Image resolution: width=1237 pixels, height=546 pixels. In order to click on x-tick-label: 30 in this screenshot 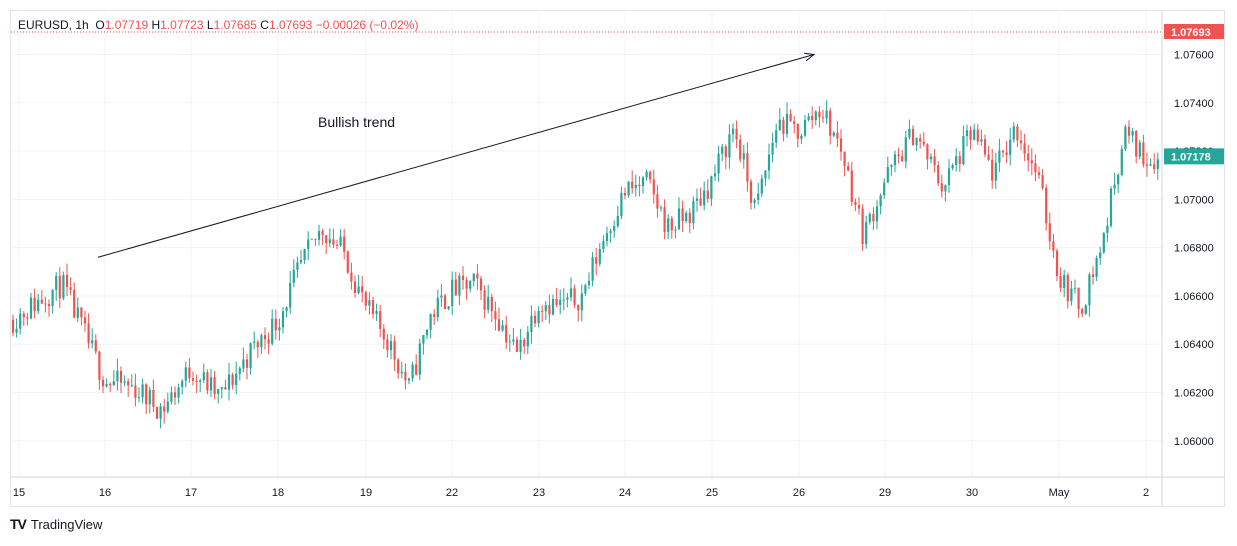, I will do `click(972, 493)`.